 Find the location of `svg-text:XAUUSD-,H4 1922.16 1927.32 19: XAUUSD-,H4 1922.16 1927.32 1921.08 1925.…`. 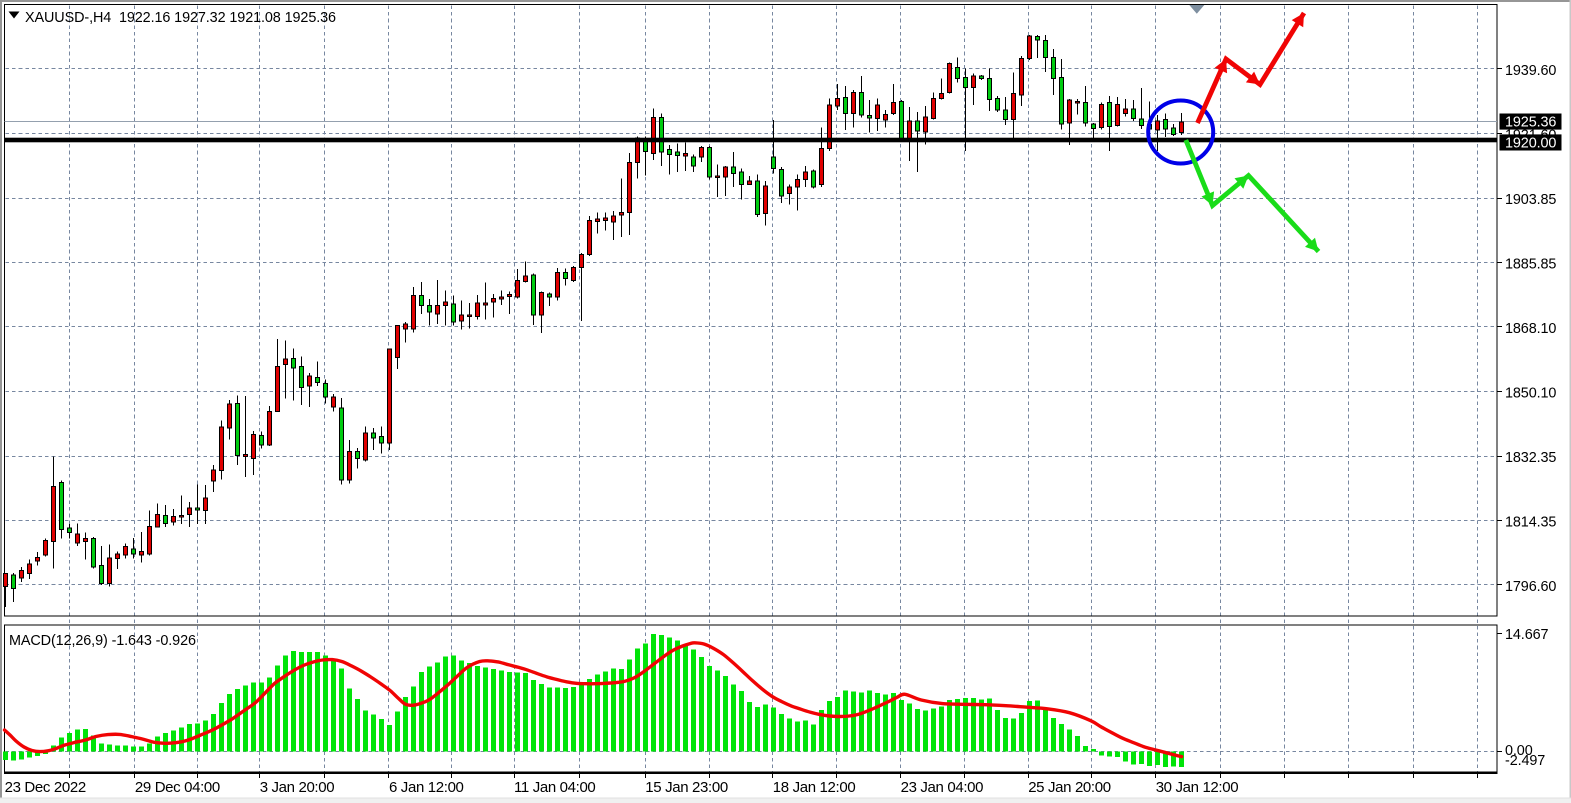

svg-text:XAUUSD-,H4 1922.16 1927.32 19: XAUUSD-,H4 1922.16 1927.32 1921.08 1925.… is located at coordinates (180, 18).